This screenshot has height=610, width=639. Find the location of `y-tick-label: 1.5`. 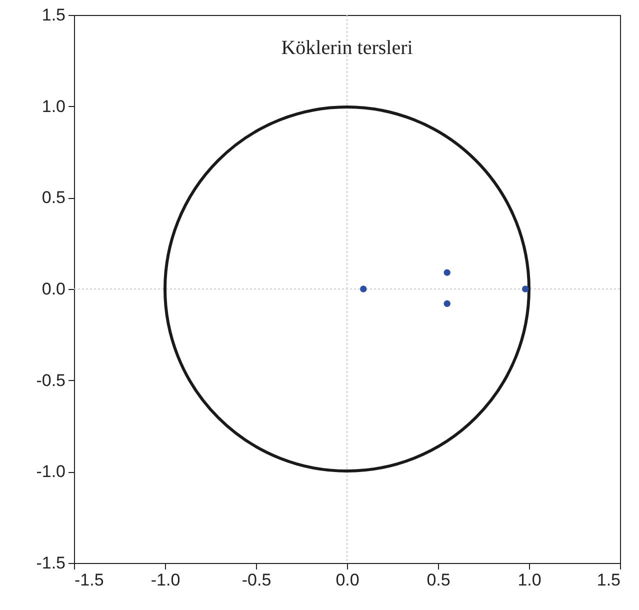

y-tick-label: 1.5 is located at coordinates (54, 15).